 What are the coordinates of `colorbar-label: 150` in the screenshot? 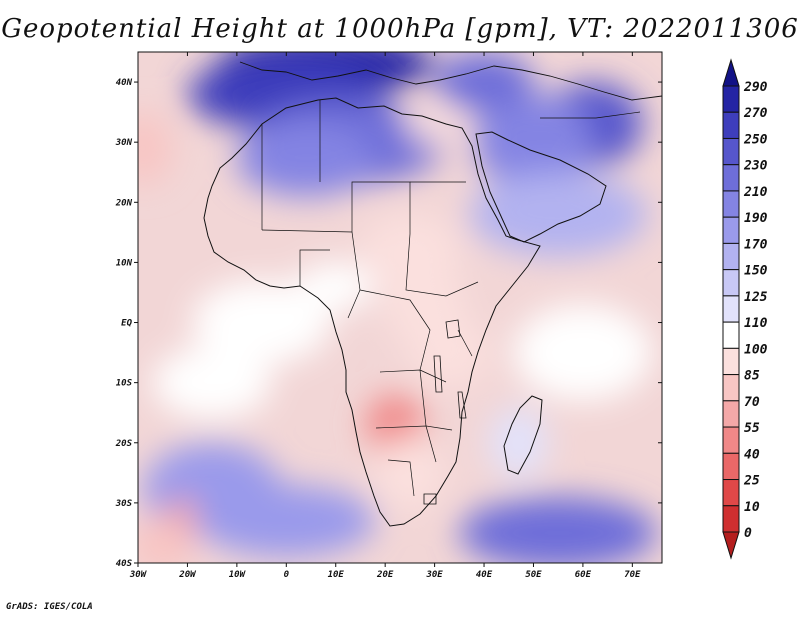 It's located at (756, 271).